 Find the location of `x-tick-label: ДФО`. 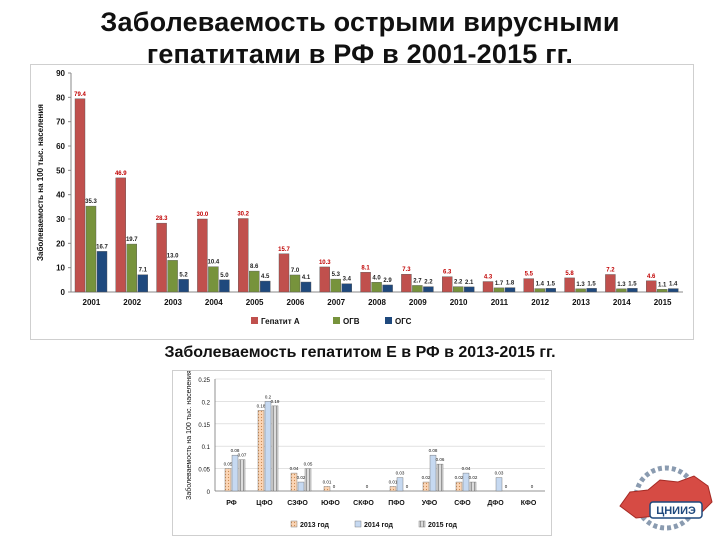

x-tick-label: ДФО is located at coordinates (495, 503).